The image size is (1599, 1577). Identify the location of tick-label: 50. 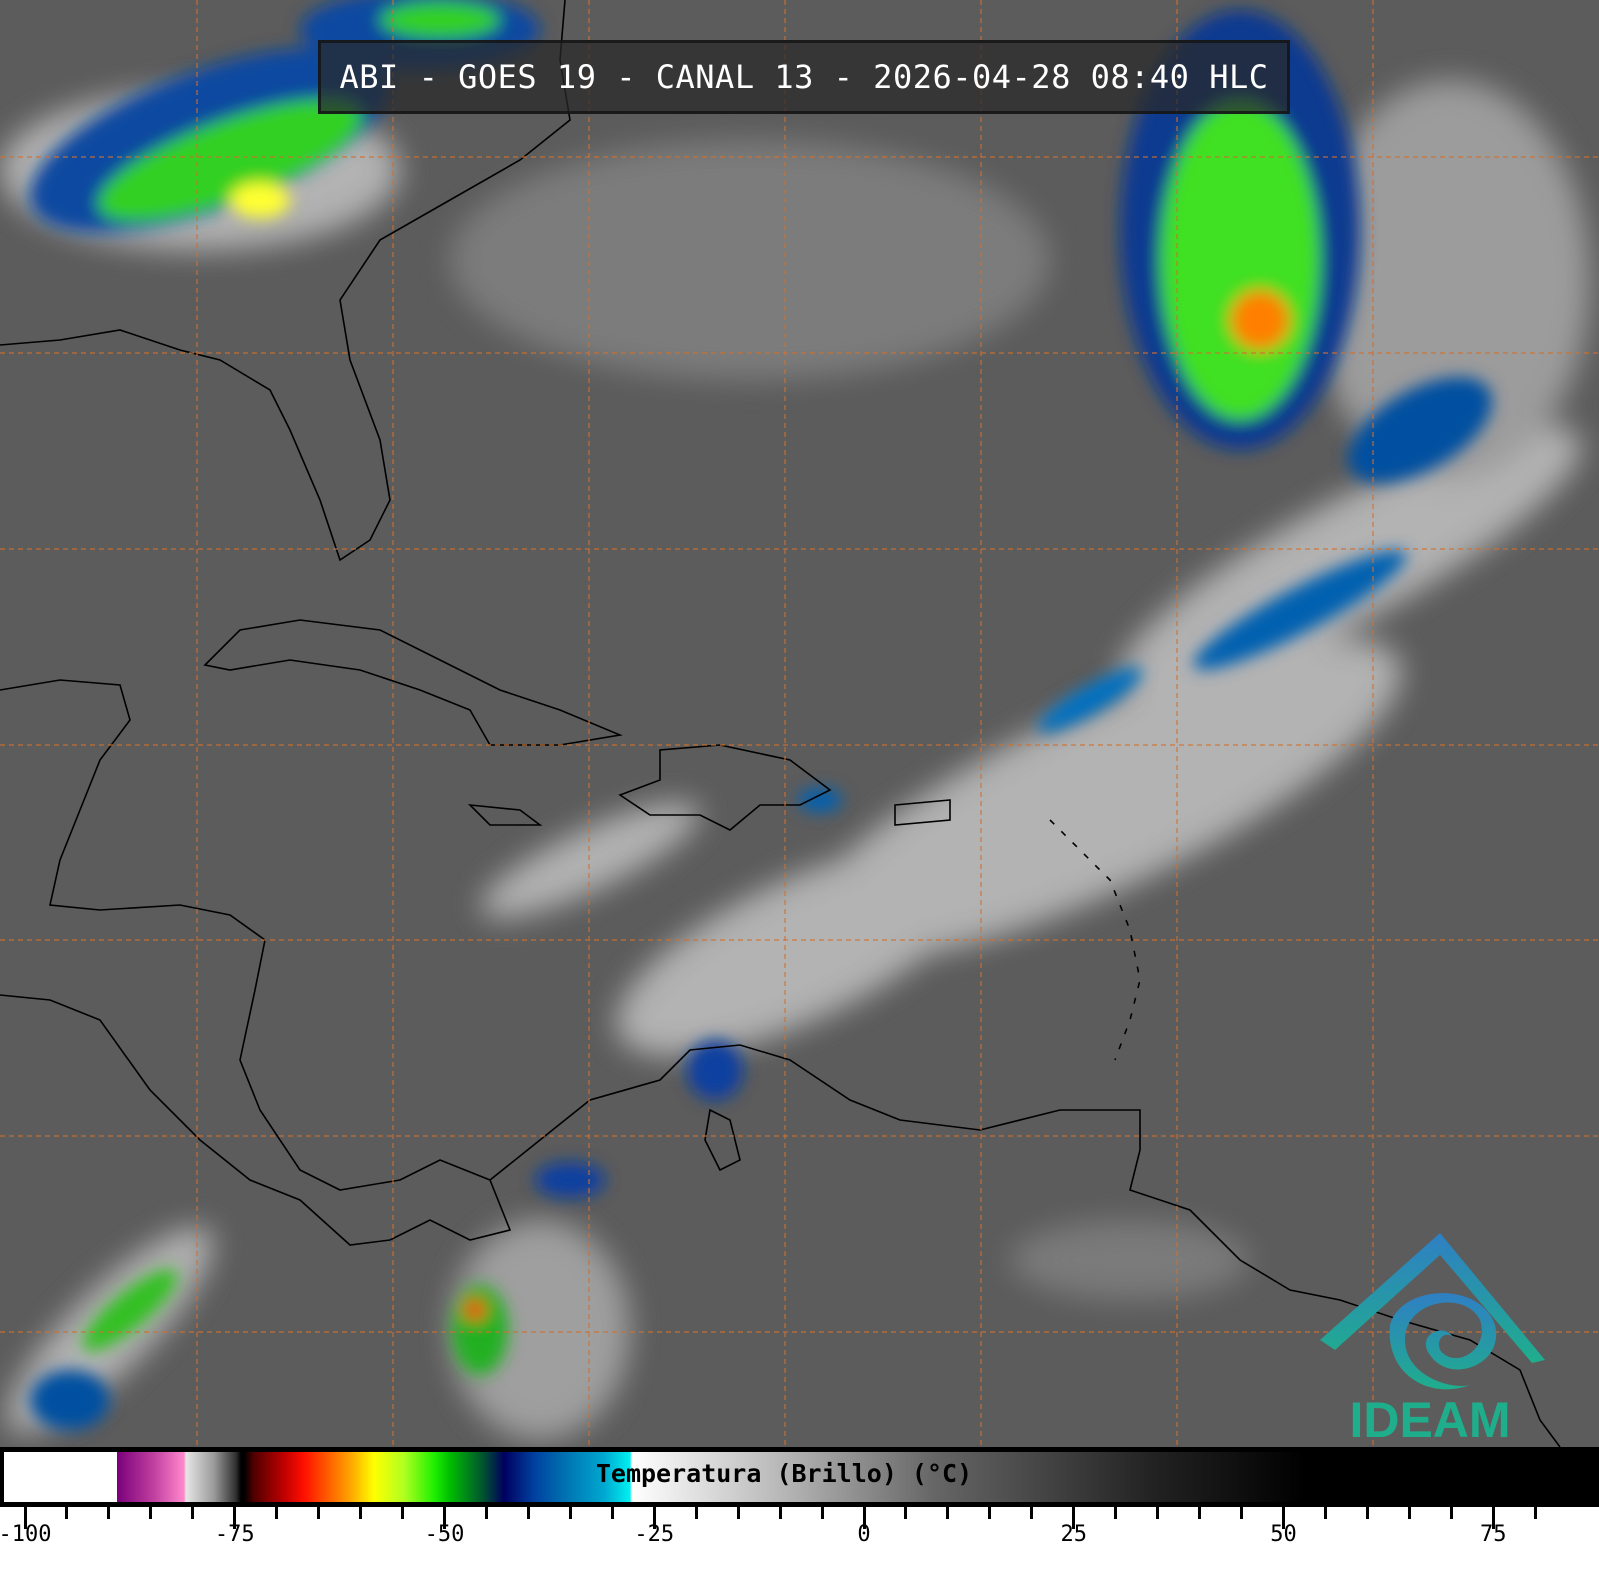
(1283, 1534).